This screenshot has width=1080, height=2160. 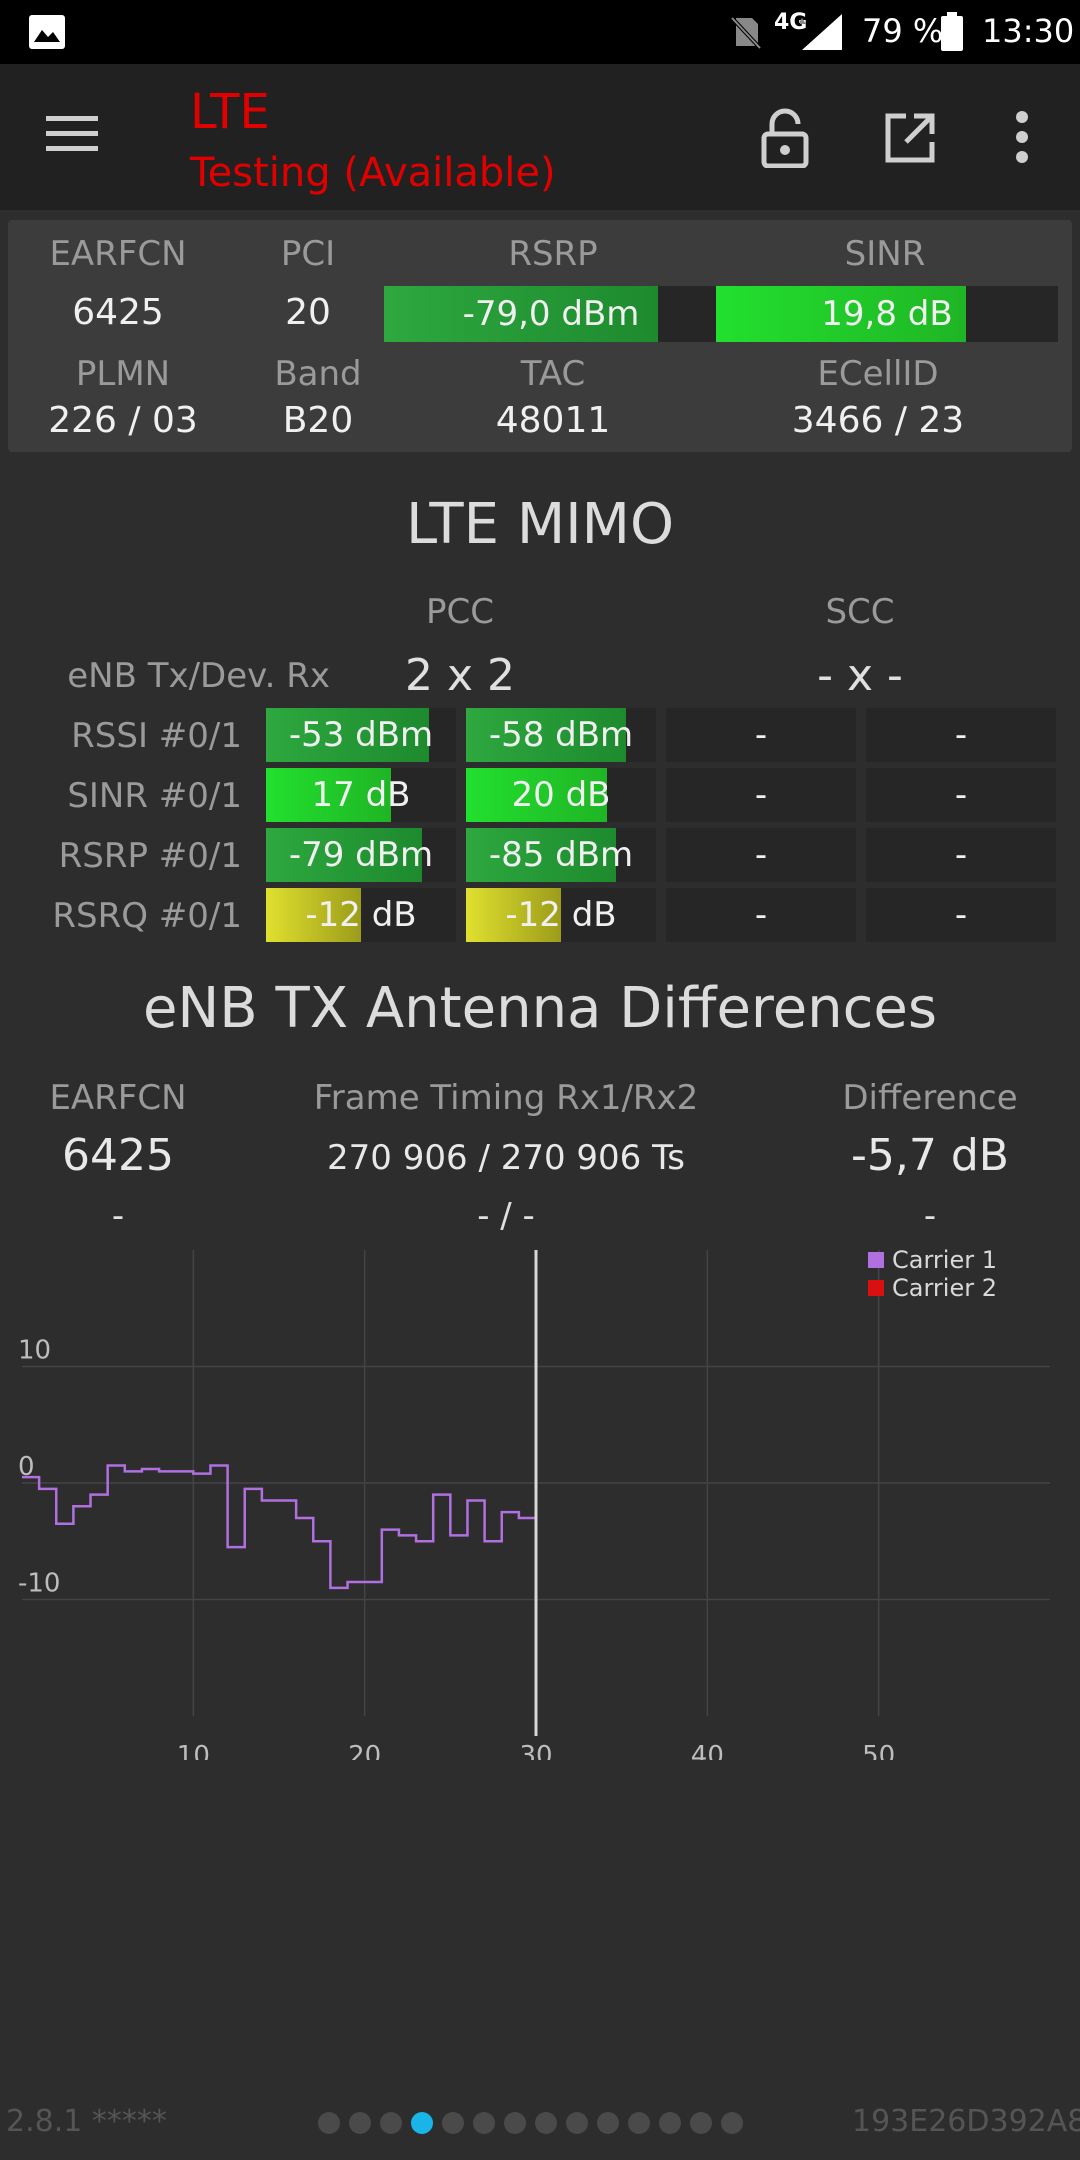 I want to click on earfcn-label: EARFCN, so click(x=118, y=254).